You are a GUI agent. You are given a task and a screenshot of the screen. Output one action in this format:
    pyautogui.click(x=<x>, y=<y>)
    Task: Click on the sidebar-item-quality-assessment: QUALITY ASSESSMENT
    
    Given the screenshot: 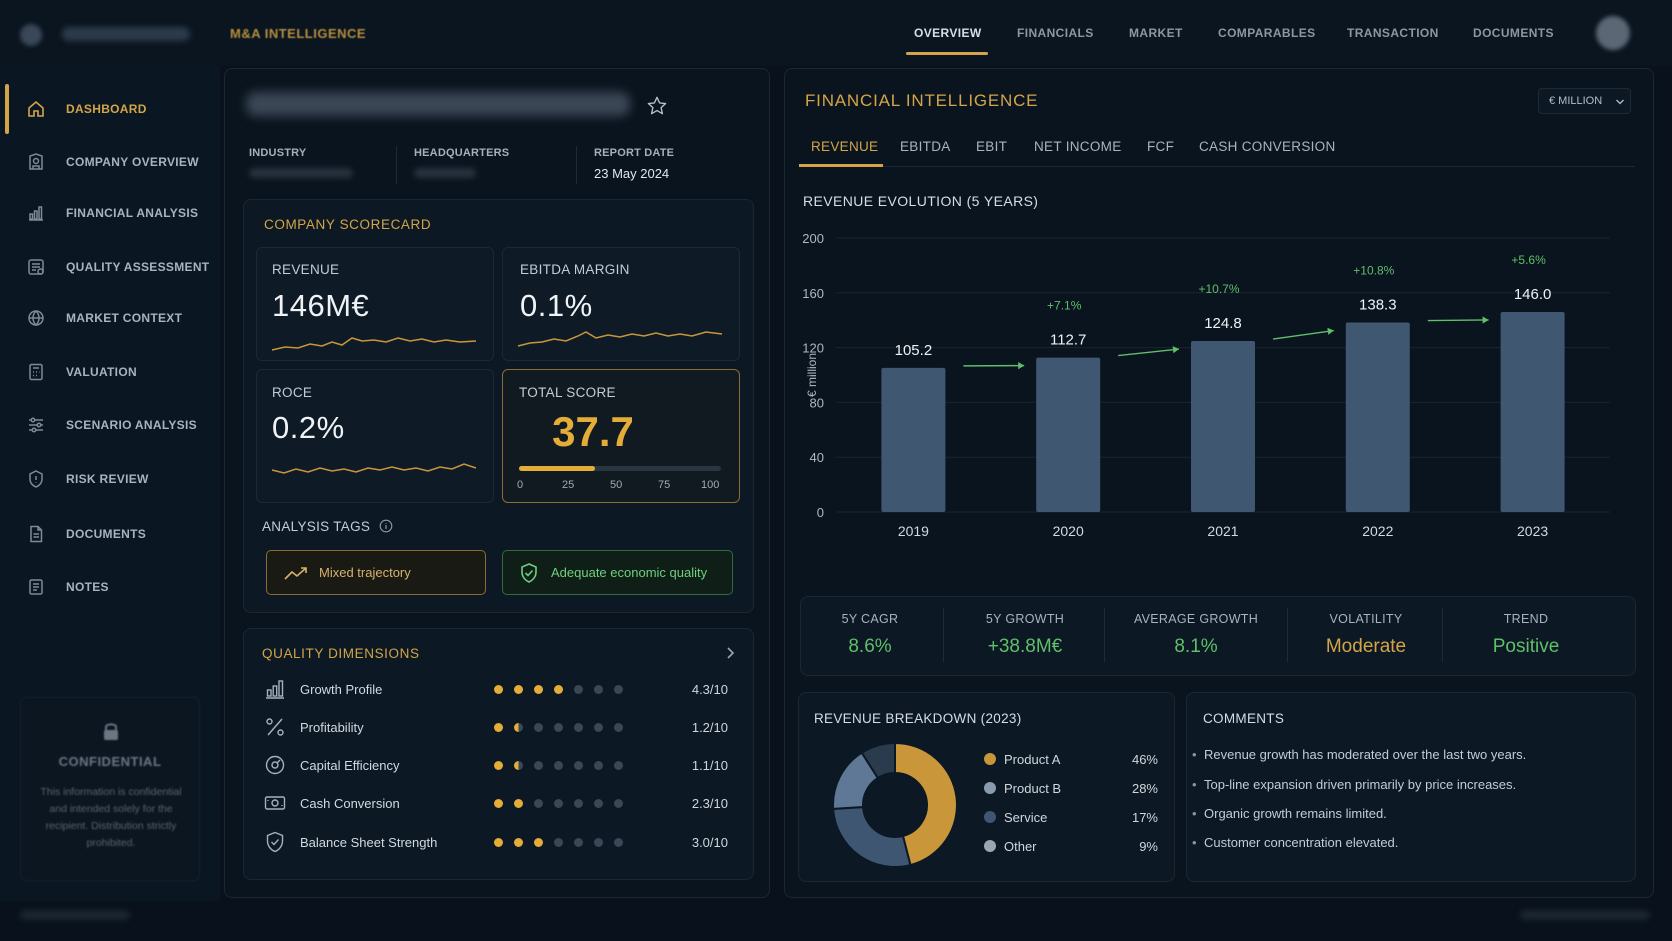 What is the action you would take?
    pyautogui.click(x=109, y=267)
    